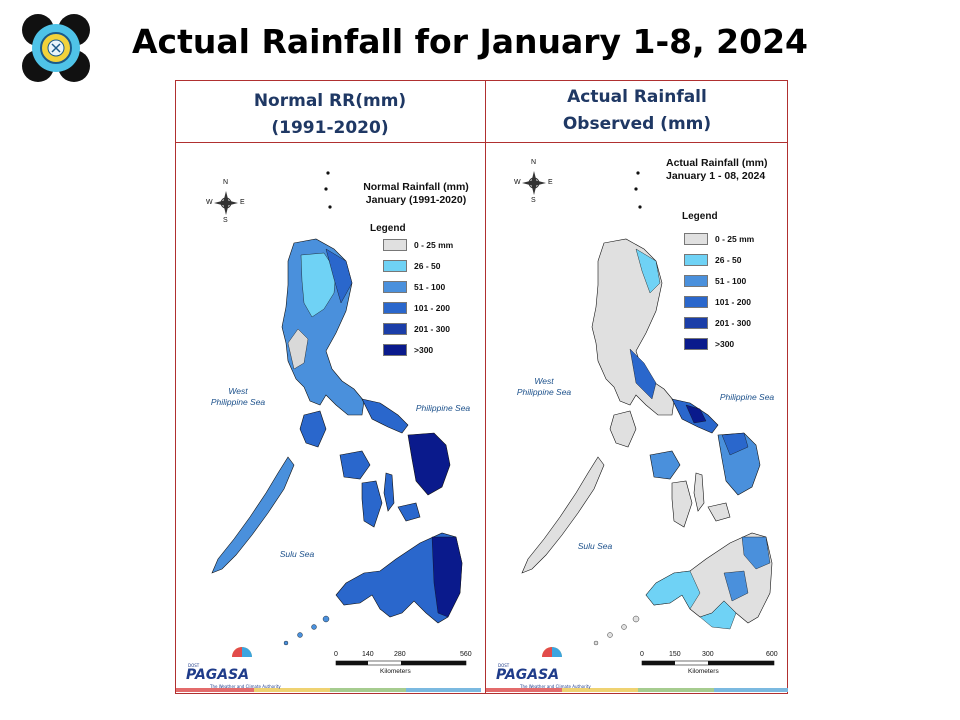 The height and width of the screenshot is (720, 960). I want to click on map-title-normal: Normal Rainfall (mm) January (1991-2020), so click(416, 194).